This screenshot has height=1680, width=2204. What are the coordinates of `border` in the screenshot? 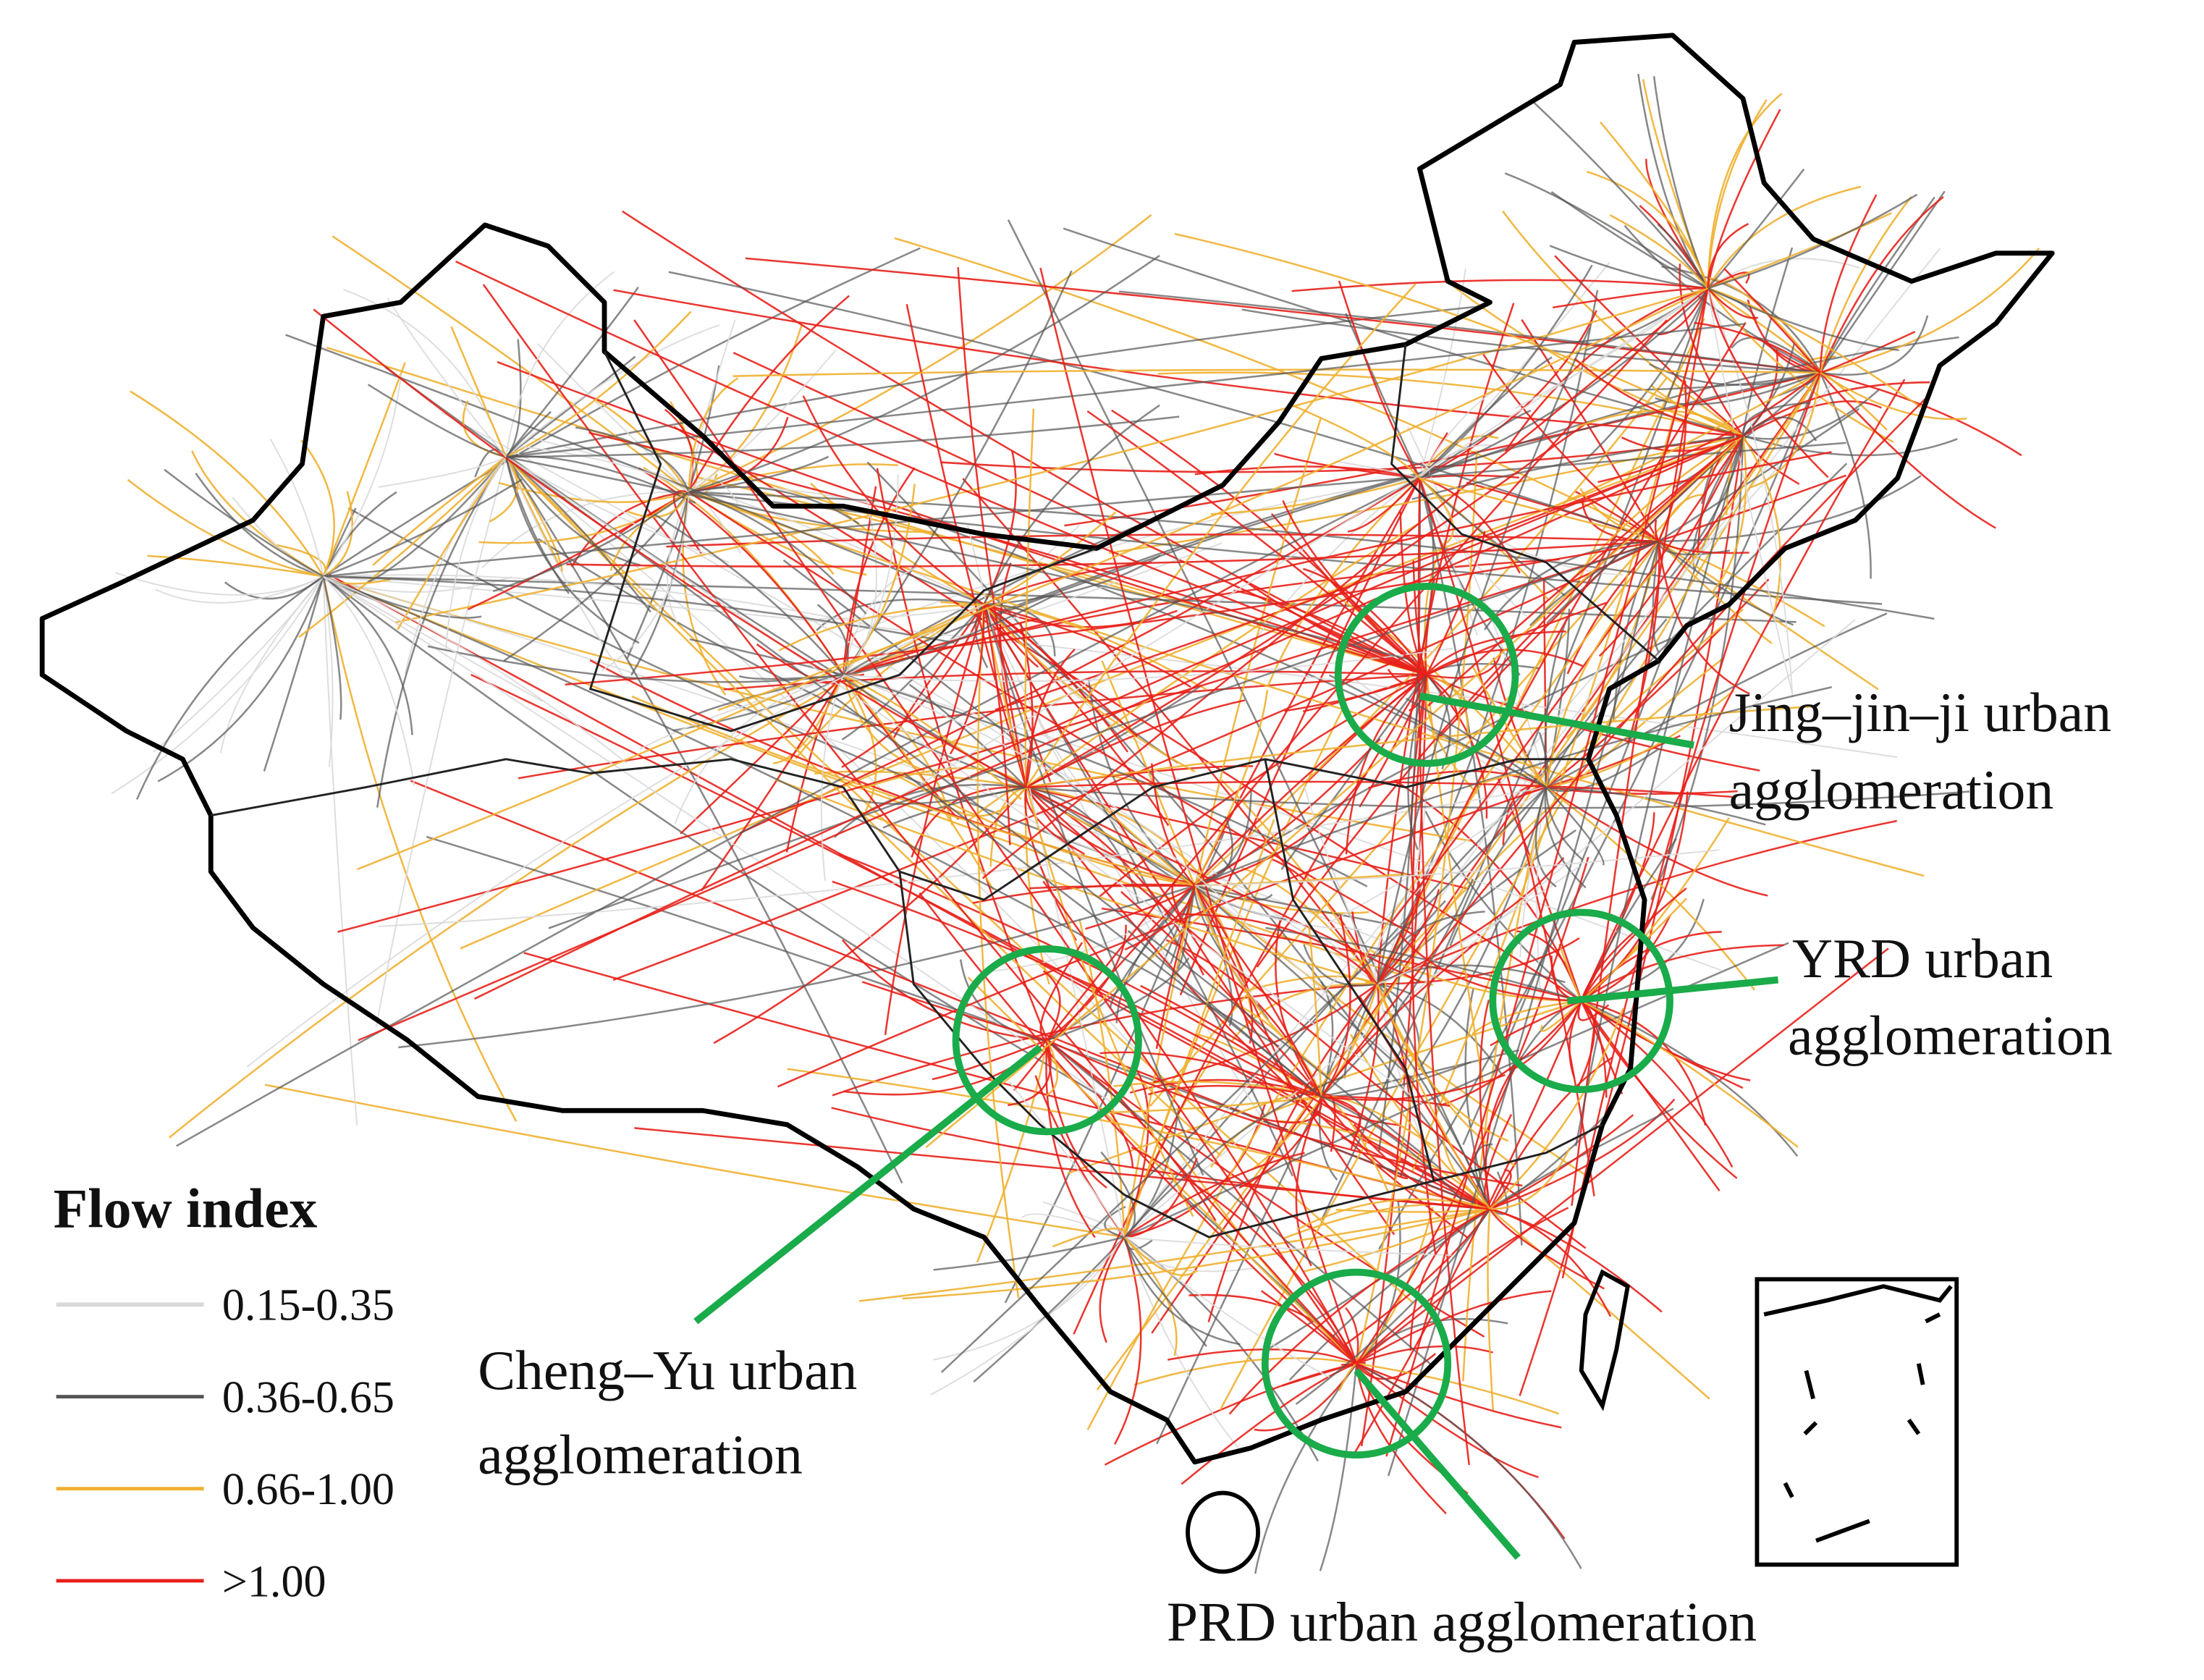 It's located at (527, 787).